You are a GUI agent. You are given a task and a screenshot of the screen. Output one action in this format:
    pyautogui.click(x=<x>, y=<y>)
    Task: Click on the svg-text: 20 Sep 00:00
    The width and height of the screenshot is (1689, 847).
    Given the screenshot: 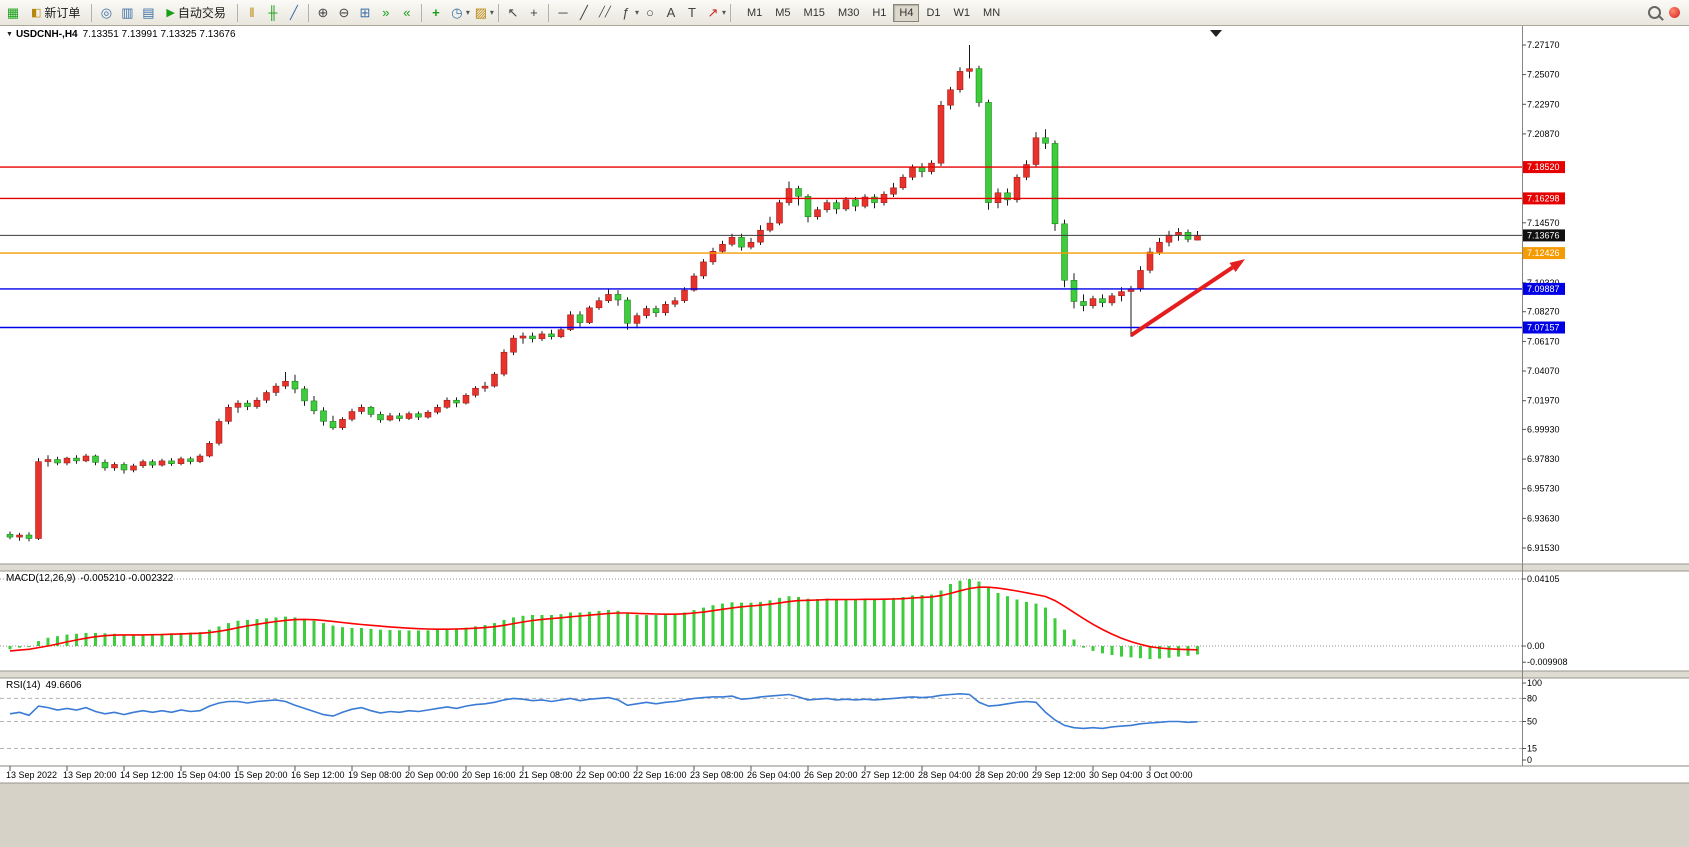 What is the action you would take?
    pyautogui.click(x=432, y=775)
    